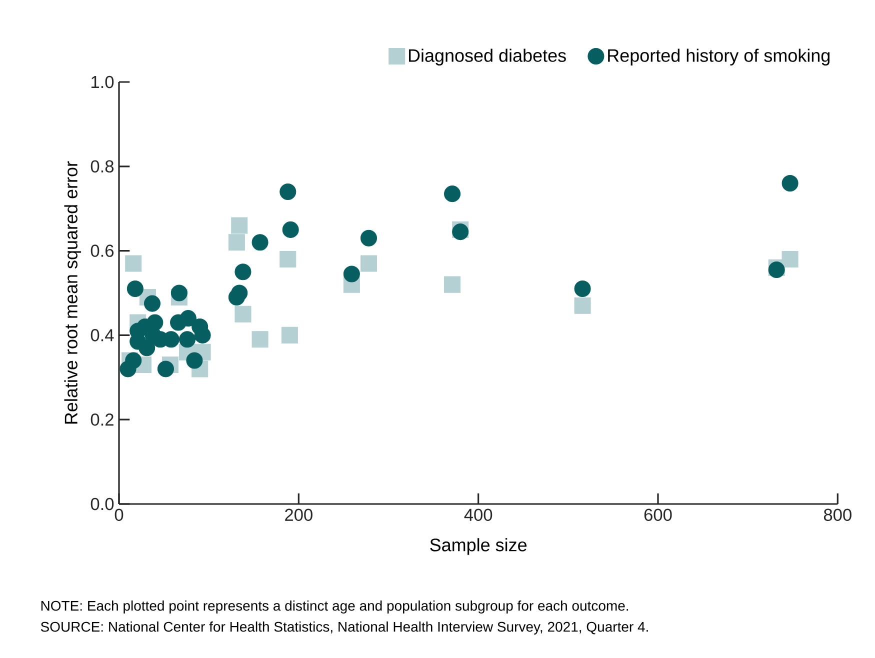  Describe the element at coordinates (102, 166) in the screenshot. I see `y-tick-label: 0.8` at that location.